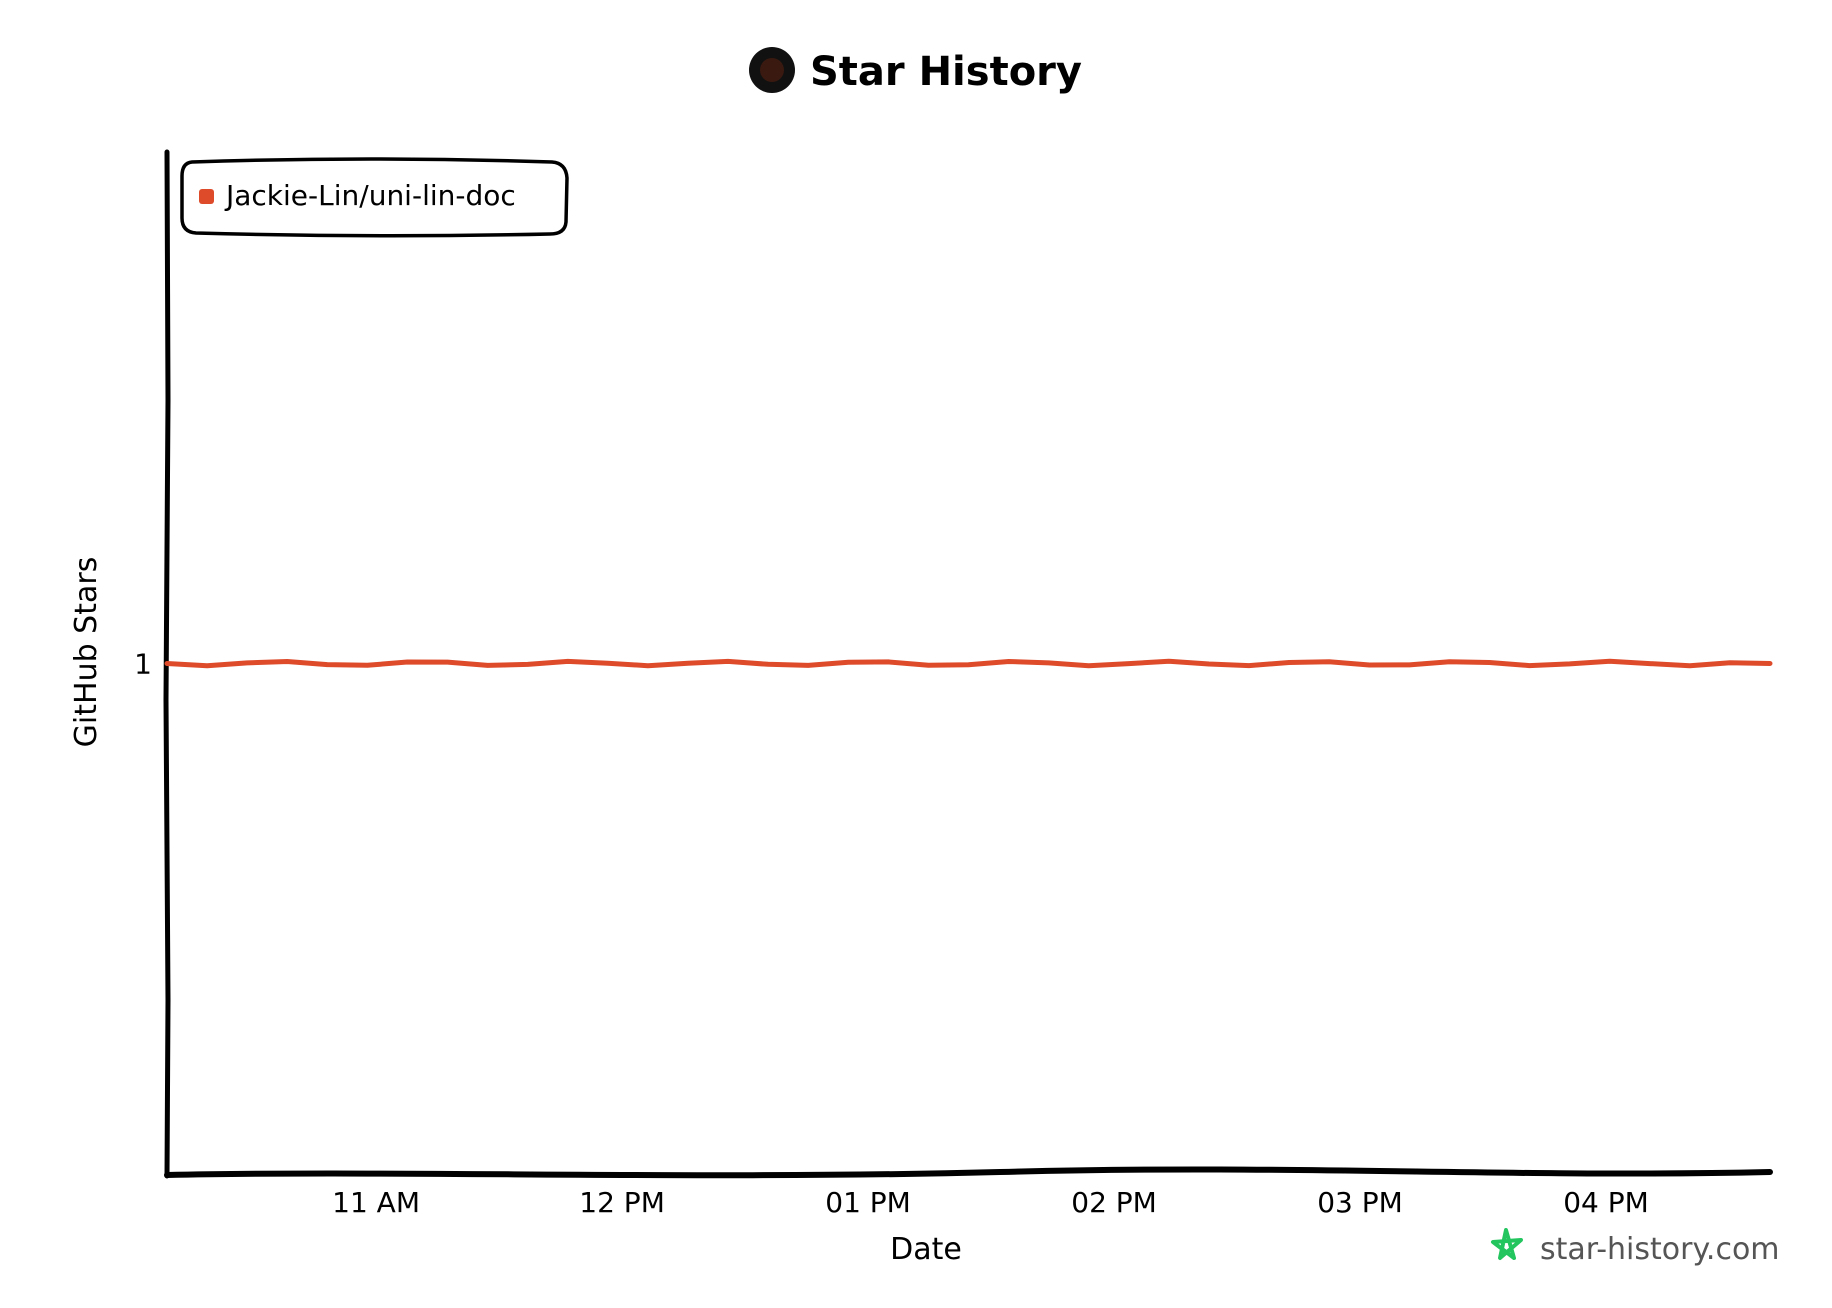  What do you see at coordinates (1507, 1244) in the screenshot?
I see `star-icon` at bounding box center [1507, 1244].